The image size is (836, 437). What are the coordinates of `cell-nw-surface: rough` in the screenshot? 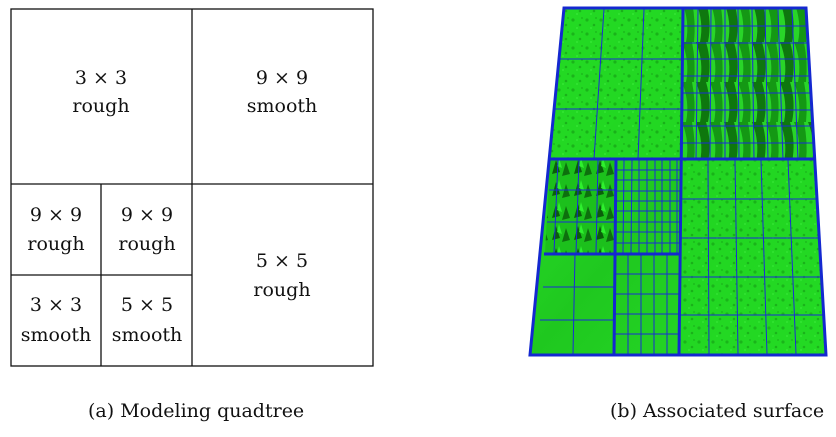 It's located at (100, 106).